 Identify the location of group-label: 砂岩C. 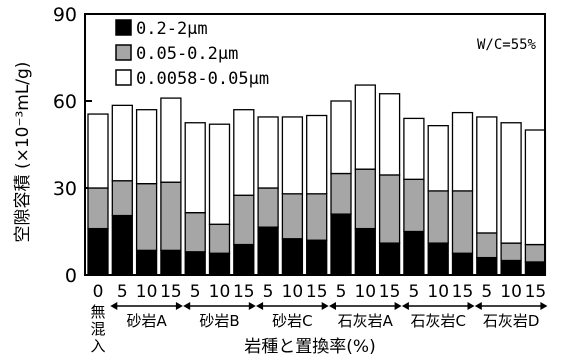
(292, 321).